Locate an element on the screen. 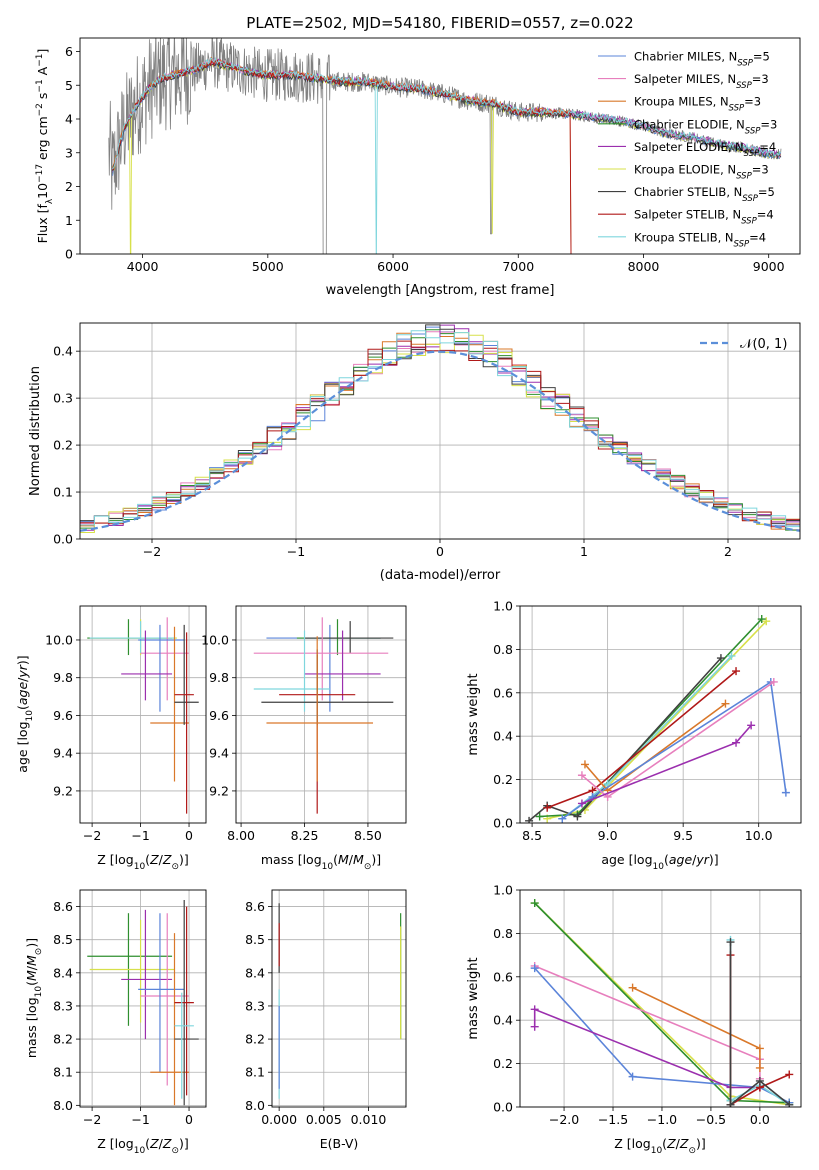  y-tick-label: 0.4 is located at coordinates (503, 1020).